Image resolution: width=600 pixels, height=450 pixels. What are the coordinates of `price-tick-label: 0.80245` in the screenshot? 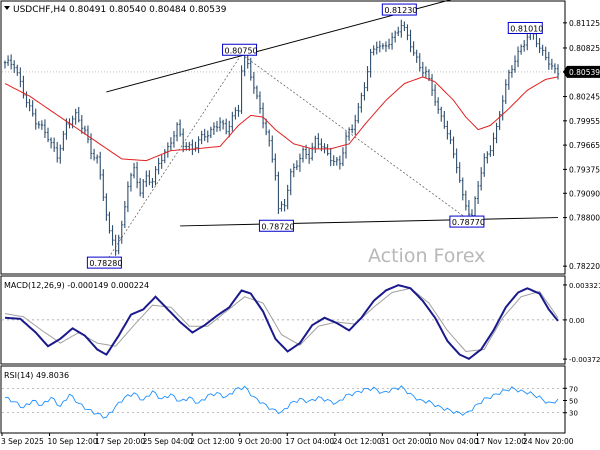 It's located at (584, 97).